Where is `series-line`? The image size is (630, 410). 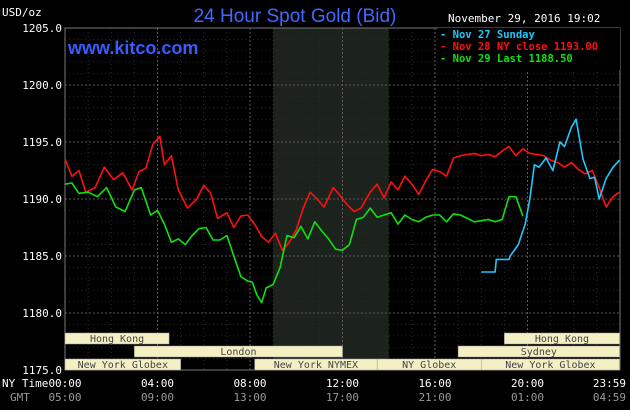
series-line is located at coordinates (551, 195).